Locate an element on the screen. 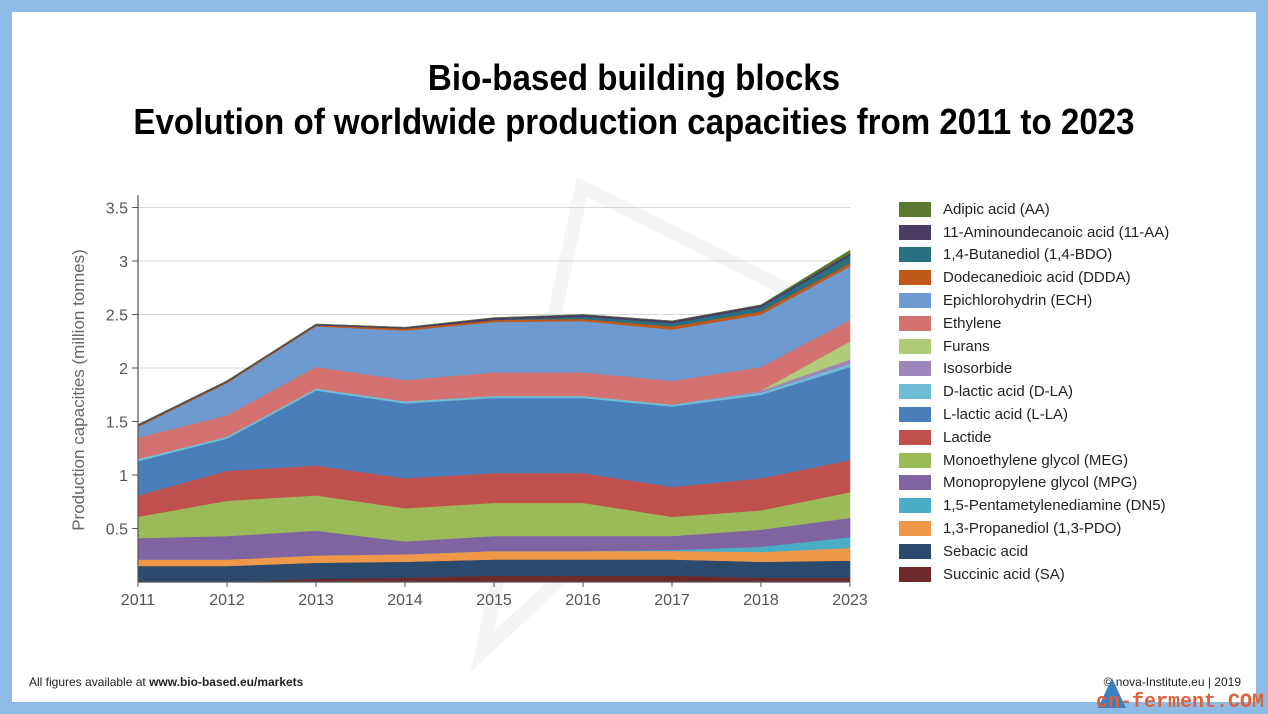  legend-label: Epichlorohydrin (ECH) is located at coordinates (1018, 301).